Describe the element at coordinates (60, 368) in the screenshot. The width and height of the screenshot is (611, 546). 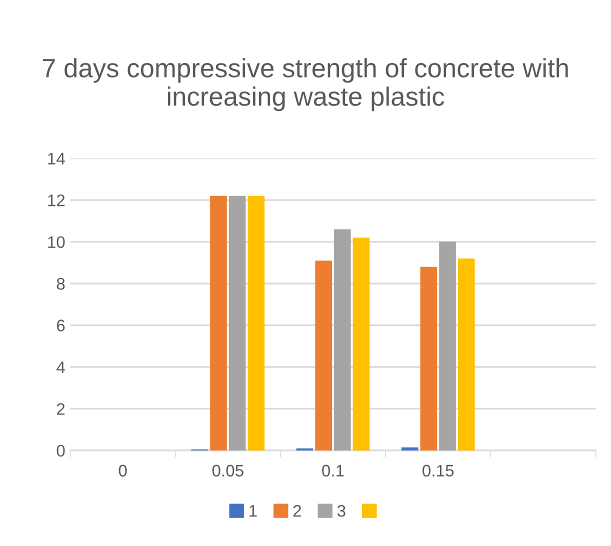
I see `y-tick-label: 4` at that location.